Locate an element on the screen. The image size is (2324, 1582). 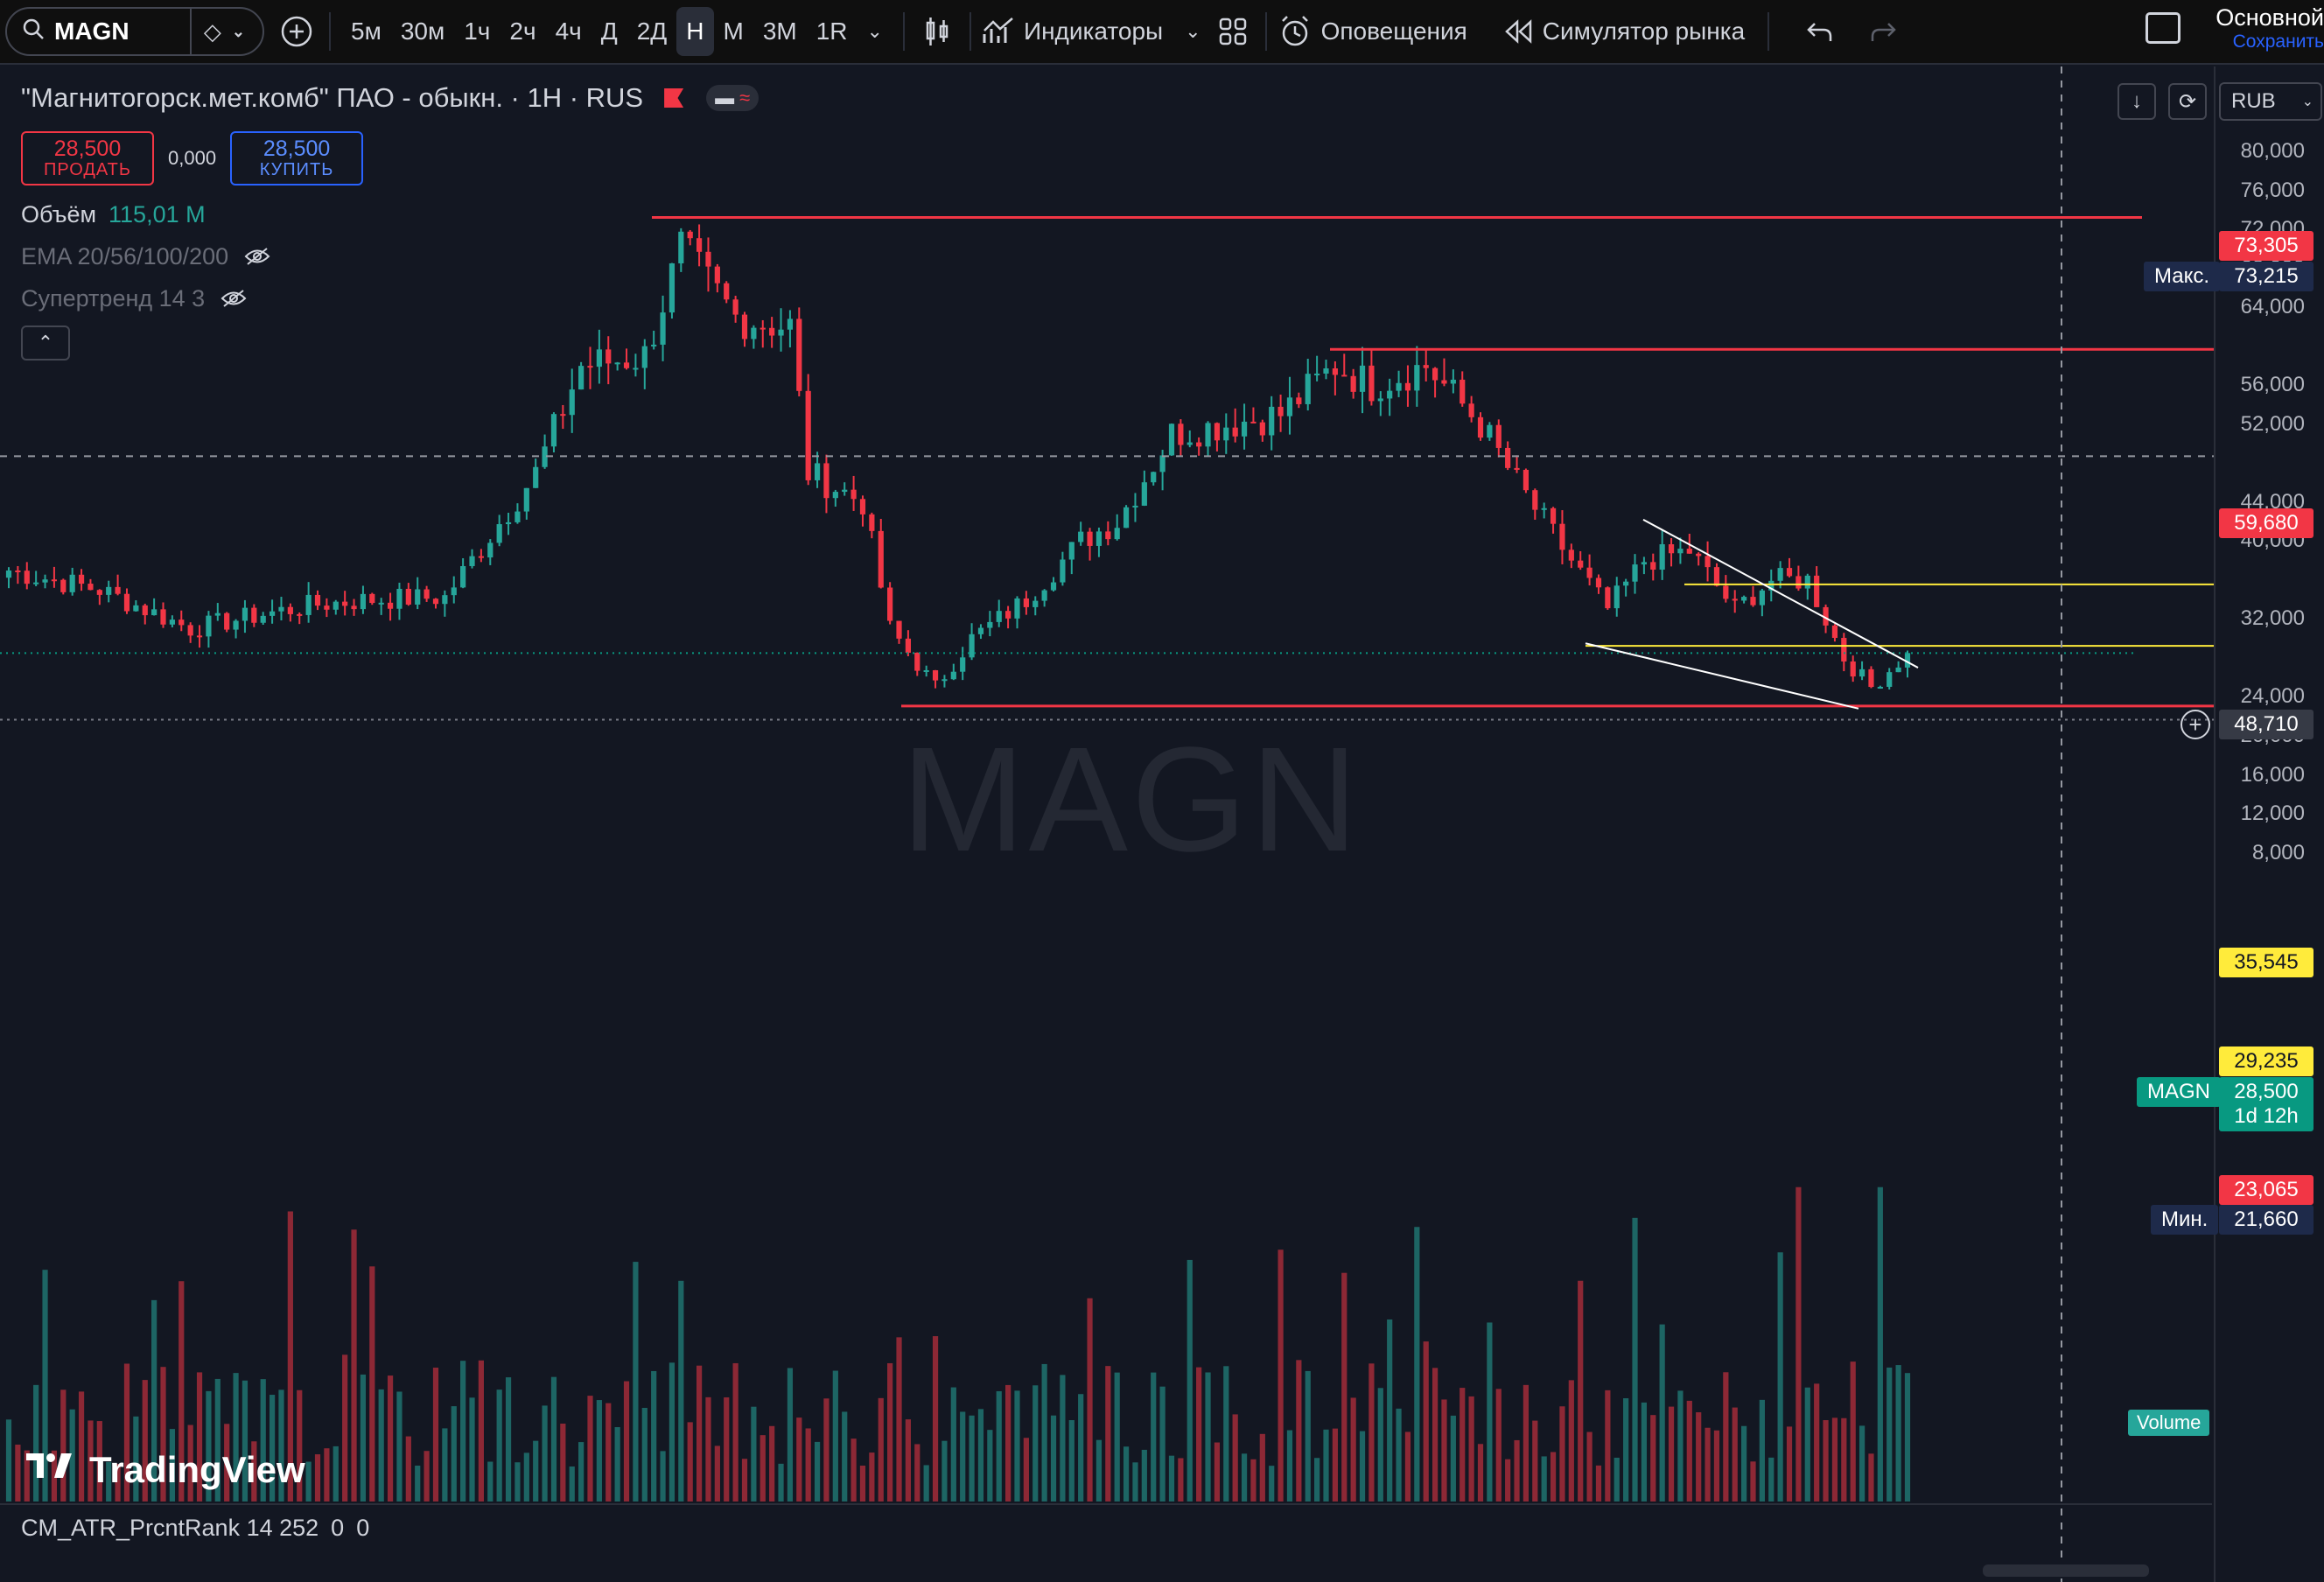
price-tick: 56,000 is located at coordinates (2272, 385).